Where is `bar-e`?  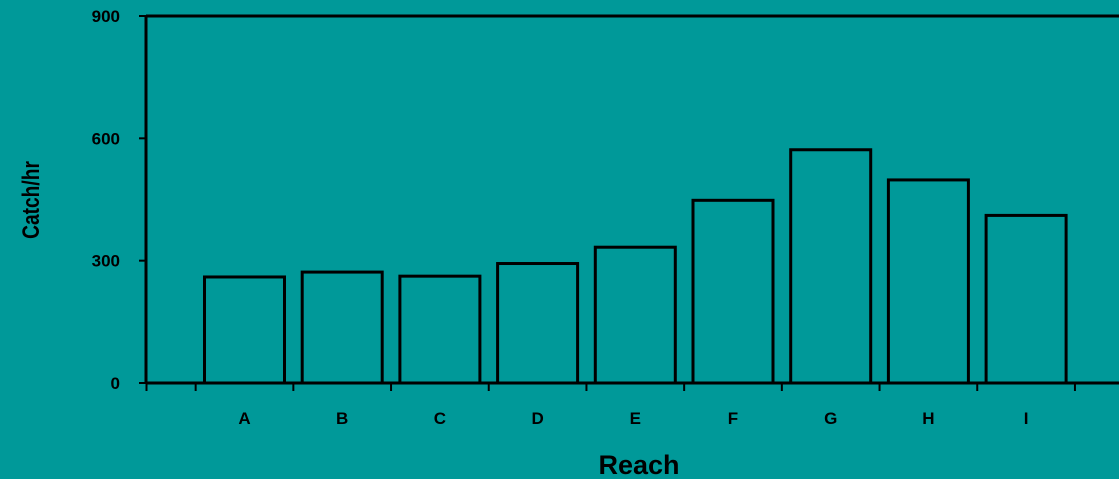
bar-e is located at coordinates (635, 315).